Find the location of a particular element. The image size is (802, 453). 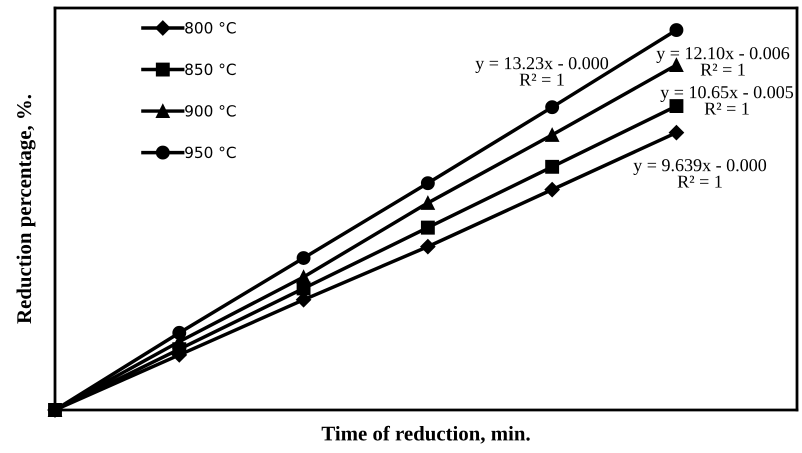

legend-label: 950 °C is located at coordinates (210, 152).